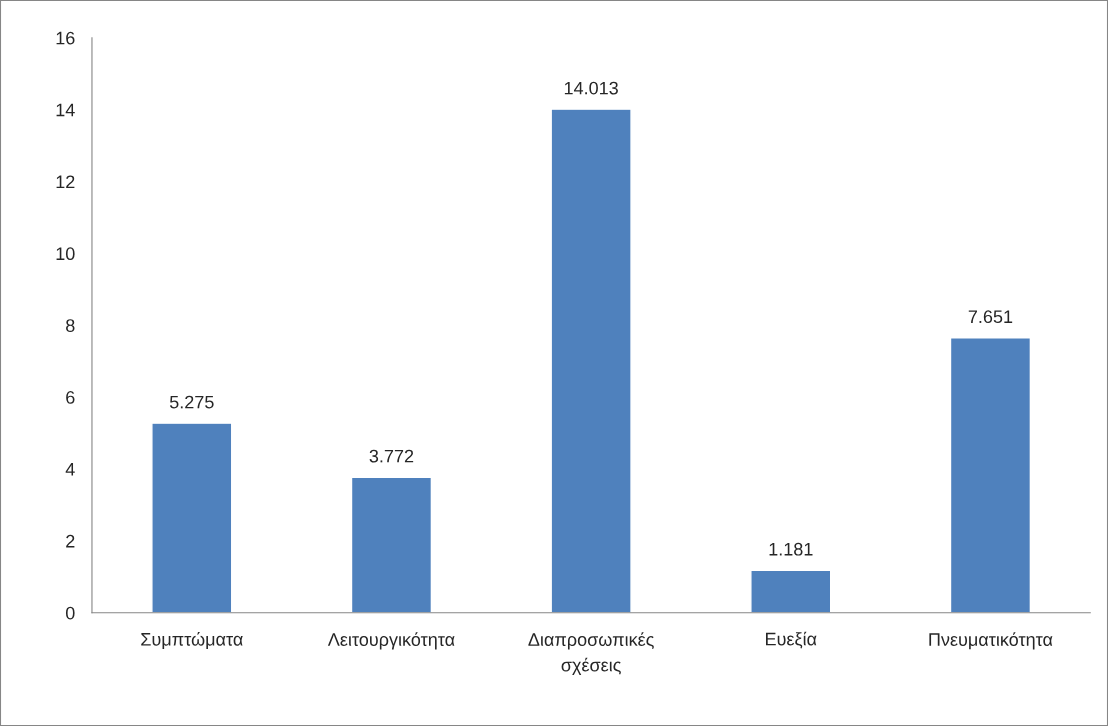 This screenshot has width=1108, height=726. I want to click on data-label: 3.772, so click(391, 456).